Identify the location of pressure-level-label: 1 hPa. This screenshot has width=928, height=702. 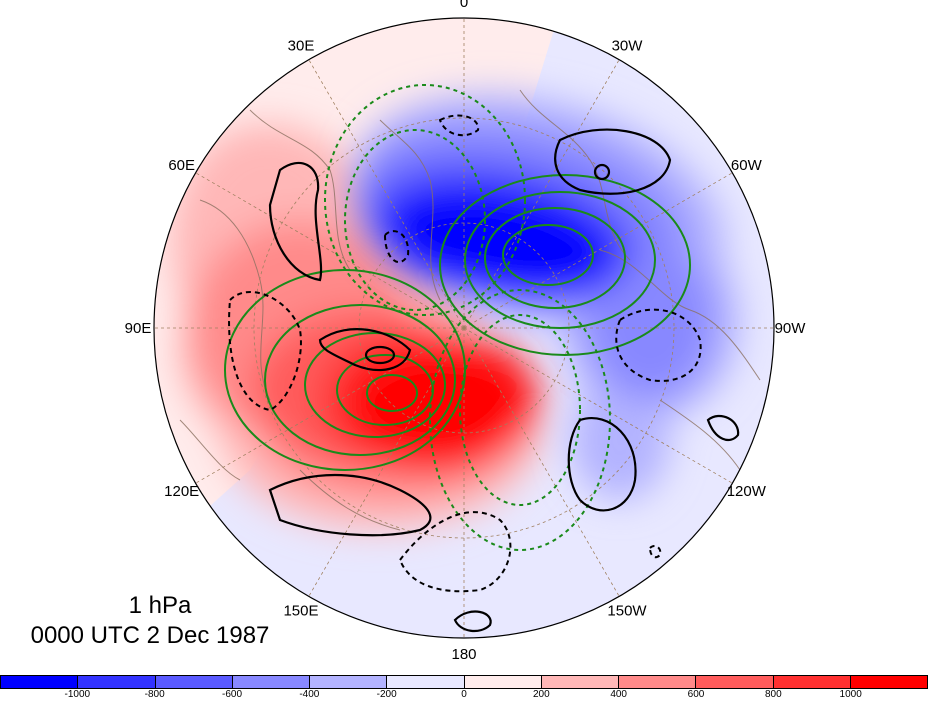
(160, 605).